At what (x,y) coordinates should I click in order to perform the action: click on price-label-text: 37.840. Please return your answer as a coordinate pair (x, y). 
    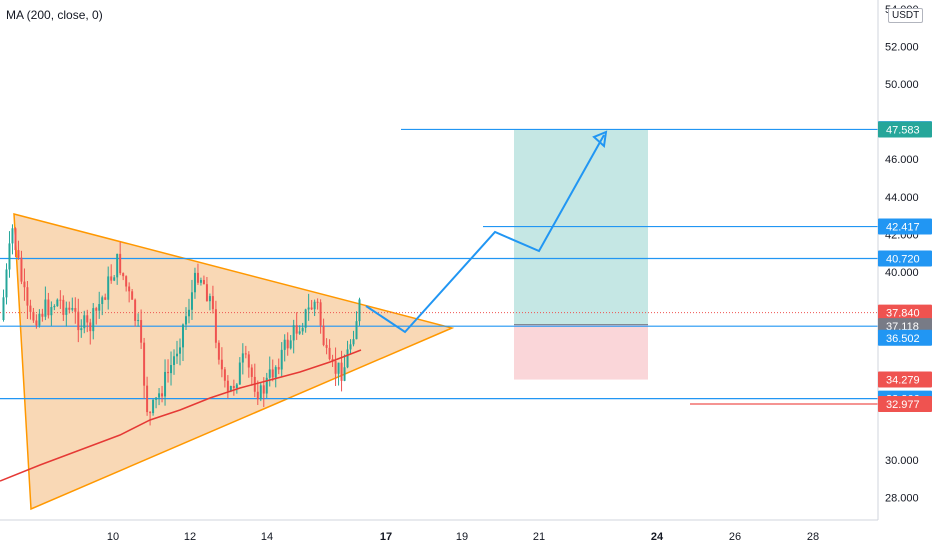
    Looking at the image, I should click on (903, 314).